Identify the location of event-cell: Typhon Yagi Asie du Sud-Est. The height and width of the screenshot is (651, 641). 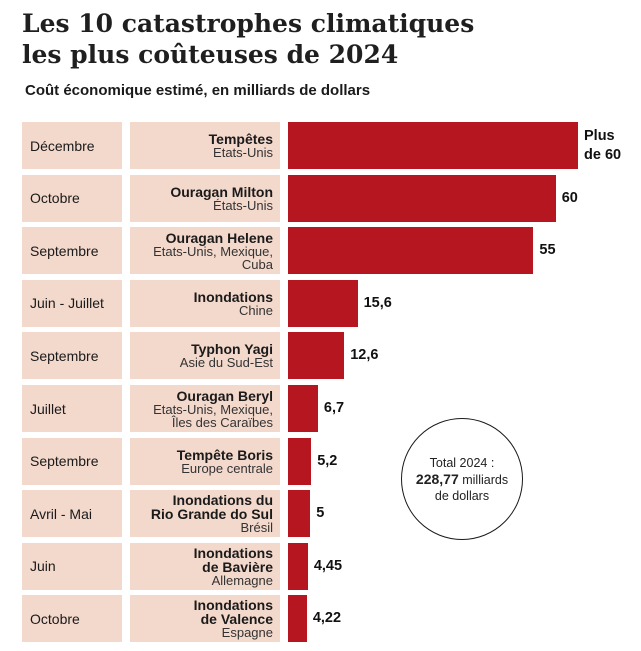
(205, 356).